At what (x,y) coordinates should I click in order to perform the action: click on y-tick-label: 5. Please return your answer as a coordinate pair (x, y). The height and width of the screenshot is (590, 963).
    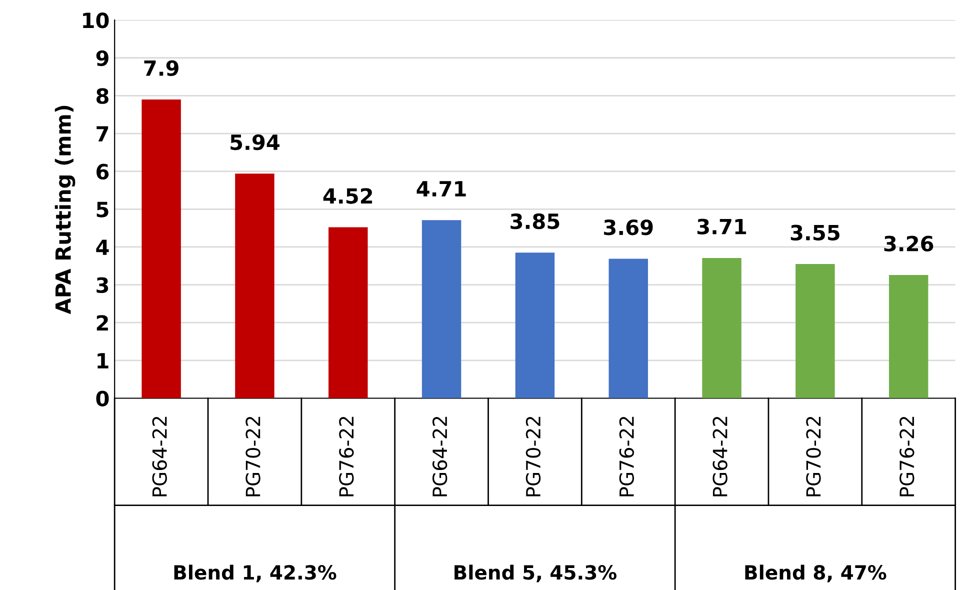
    Looking at the image, I should click on (102, 210).